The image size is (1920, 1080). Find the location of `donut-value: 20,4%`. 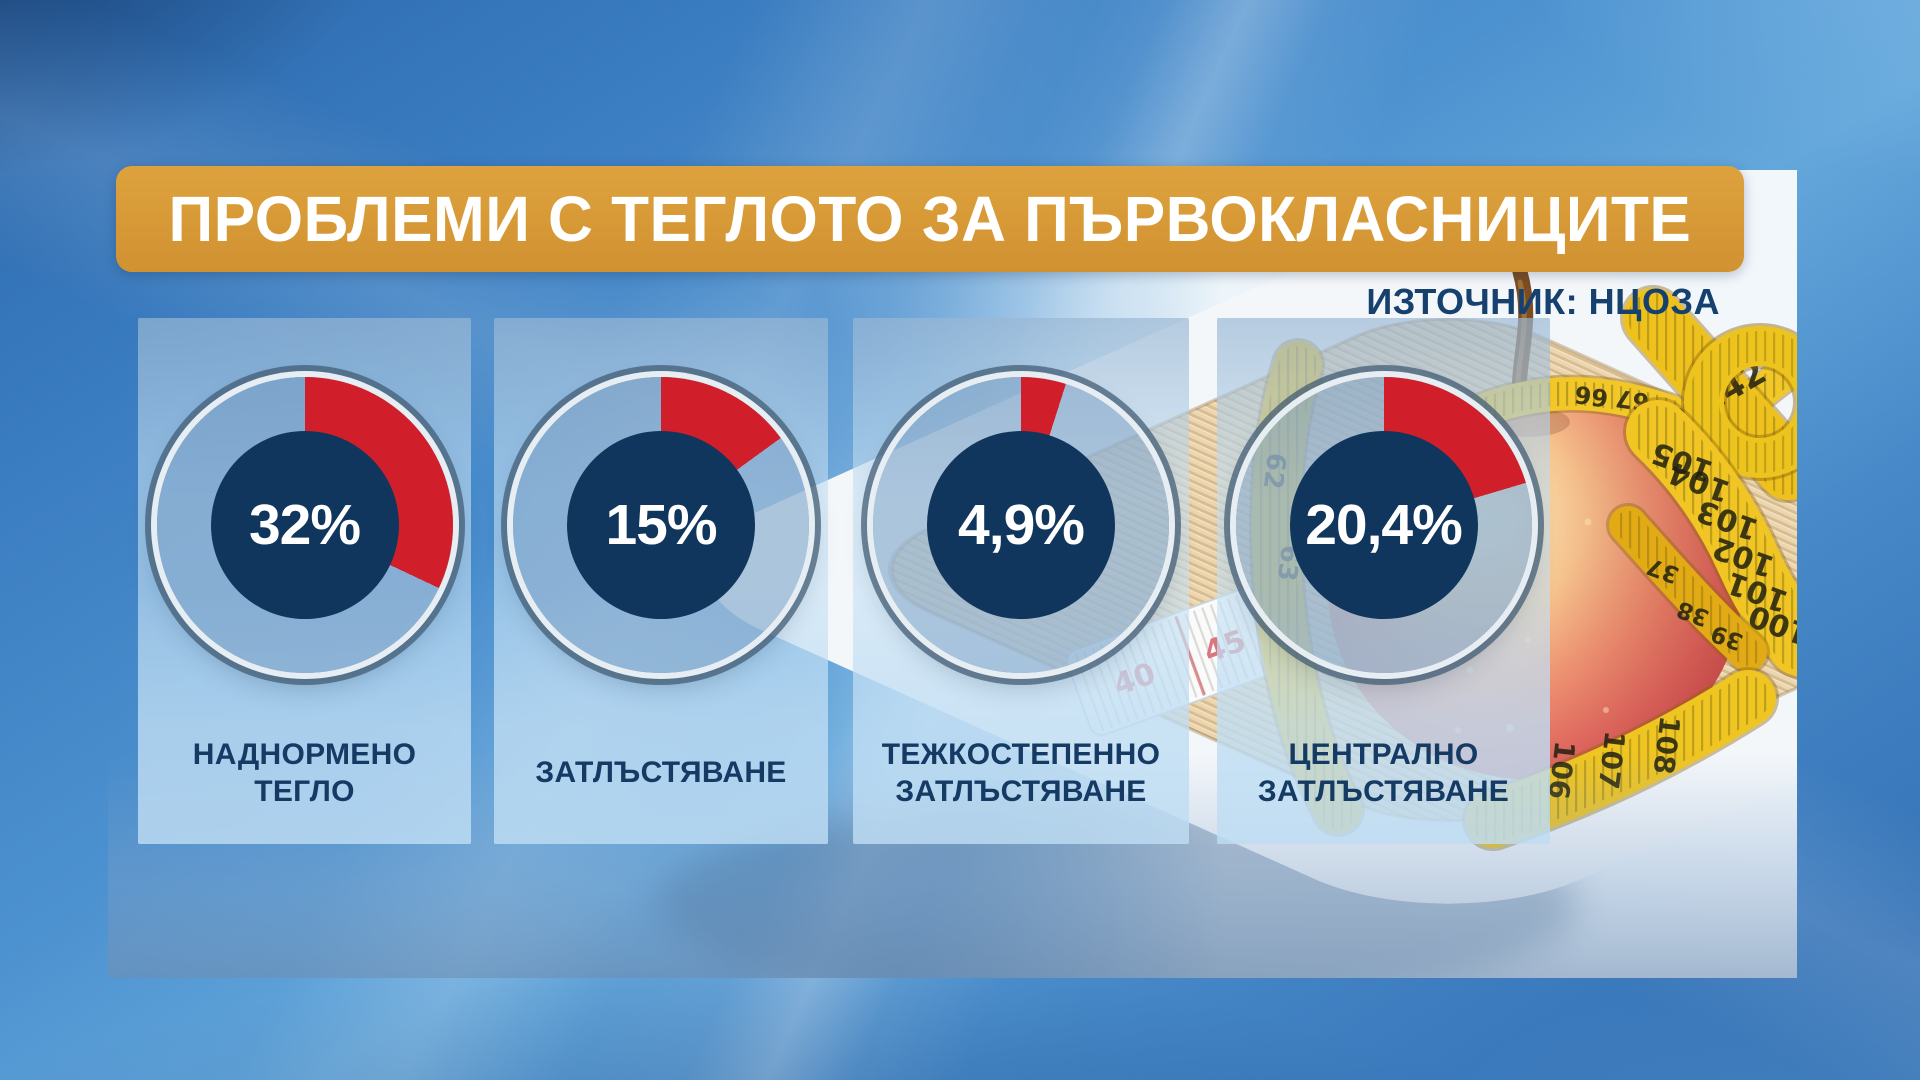

donut-value: 20,4% is located at coordinates (1384, 525).